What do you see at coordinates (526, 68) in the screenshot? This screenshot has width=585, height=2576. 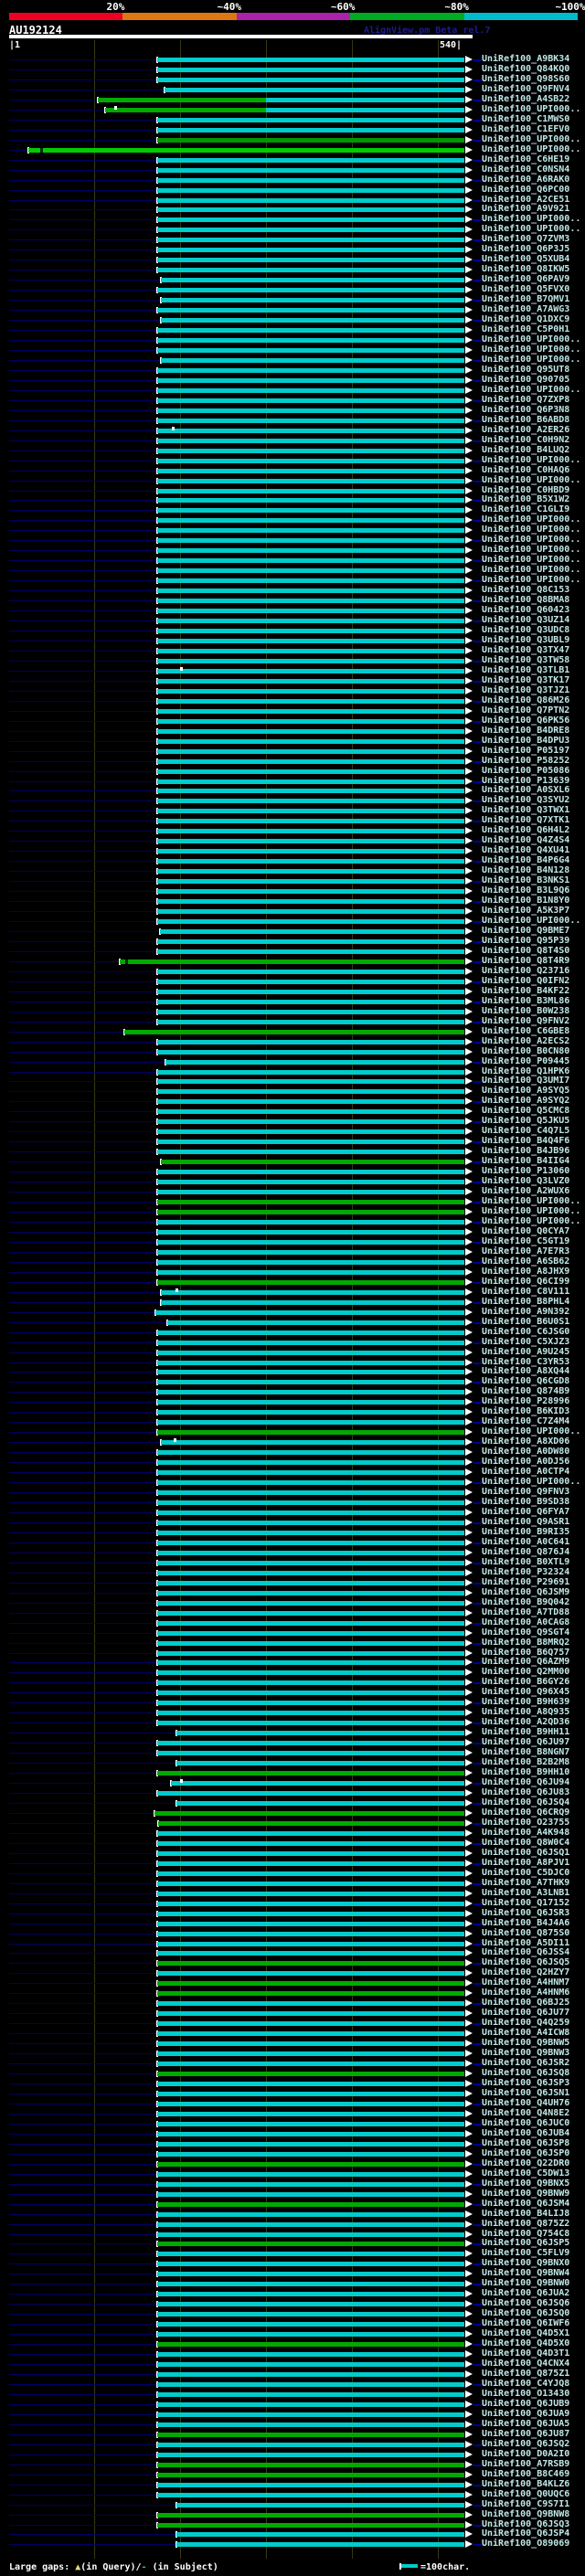 I see `subject-label: UniRef100_Q84KQ0` at bounding box center [526, 68].